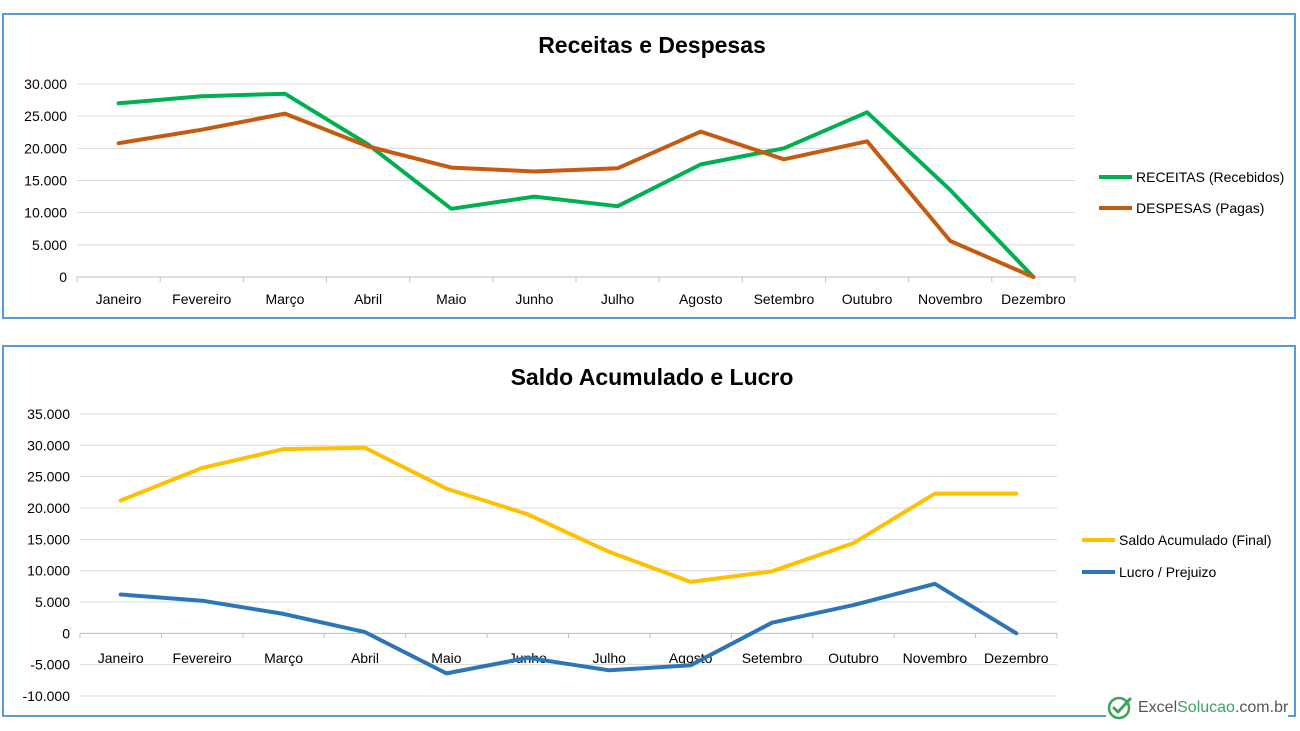 This screenshot has height=731, width=1300. Describe the element at coordinates (1206, 707) in the screenshot. I see `brand-text-solucao: Solucao` at that location.